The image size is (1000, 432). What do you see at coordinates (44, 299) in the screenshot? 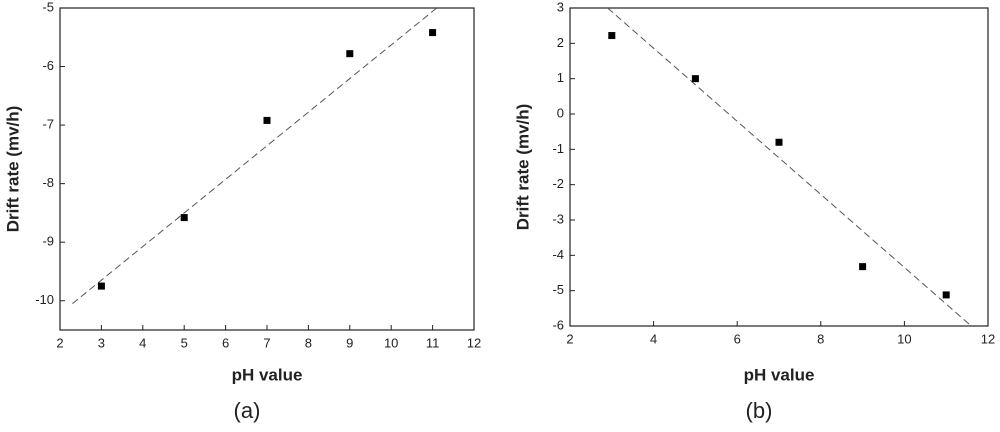
I see `y-tick-label: -10` at bounding box center [44, 299].